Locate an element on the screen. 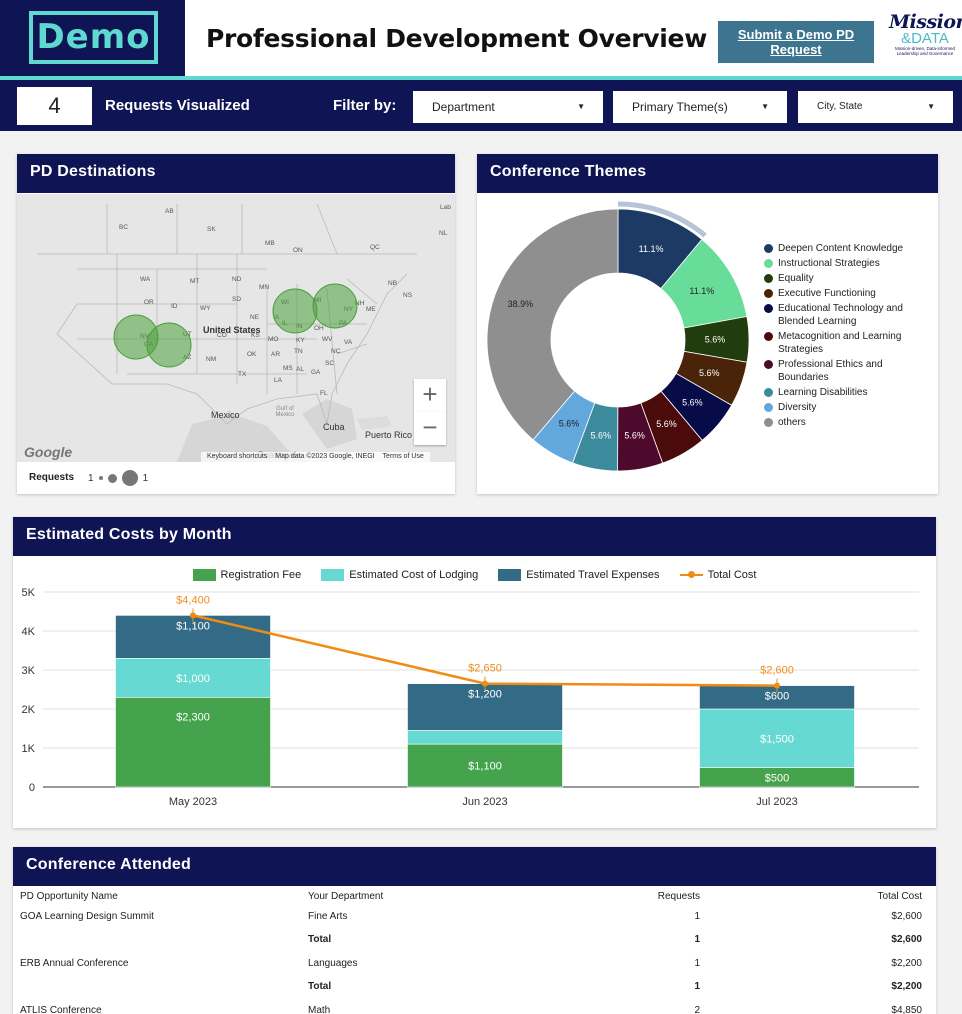 The height and width of the screenshot is (1014, 962). legend-item: Diversity is located at coordinates (834, 407).